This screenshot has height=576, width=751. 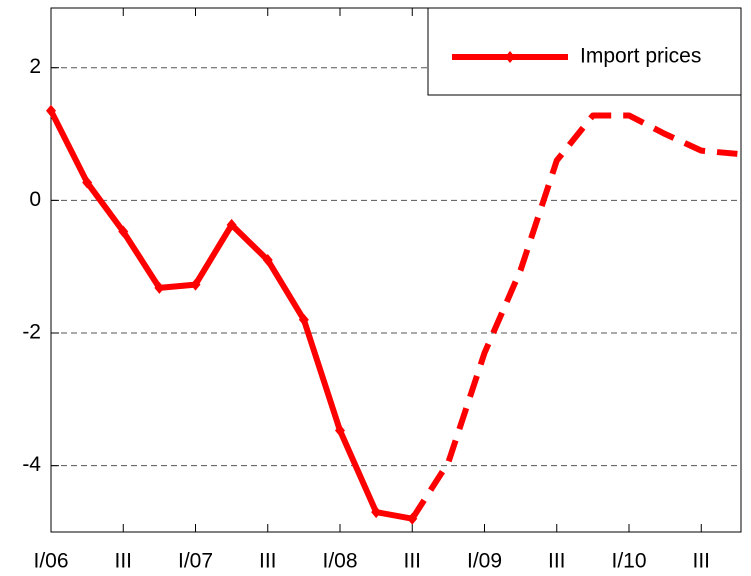 I want to click on y-tick-label: 0, so click(x=35, y=199).